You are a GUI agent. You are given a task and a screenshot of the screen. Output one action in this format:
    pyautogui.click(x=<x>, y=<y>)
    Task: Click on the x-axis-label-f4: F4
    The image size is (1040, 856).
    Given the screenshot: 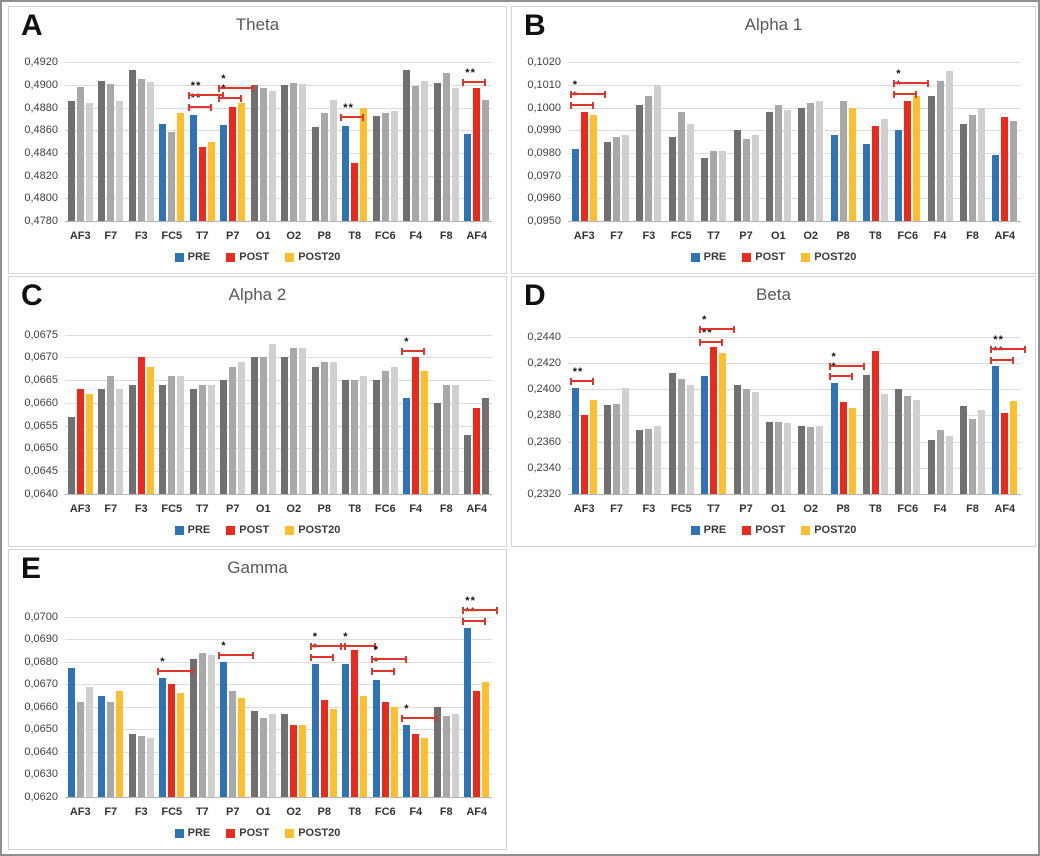 What is the action you would take?
    pyautogui.click(x=940, y=509)
    